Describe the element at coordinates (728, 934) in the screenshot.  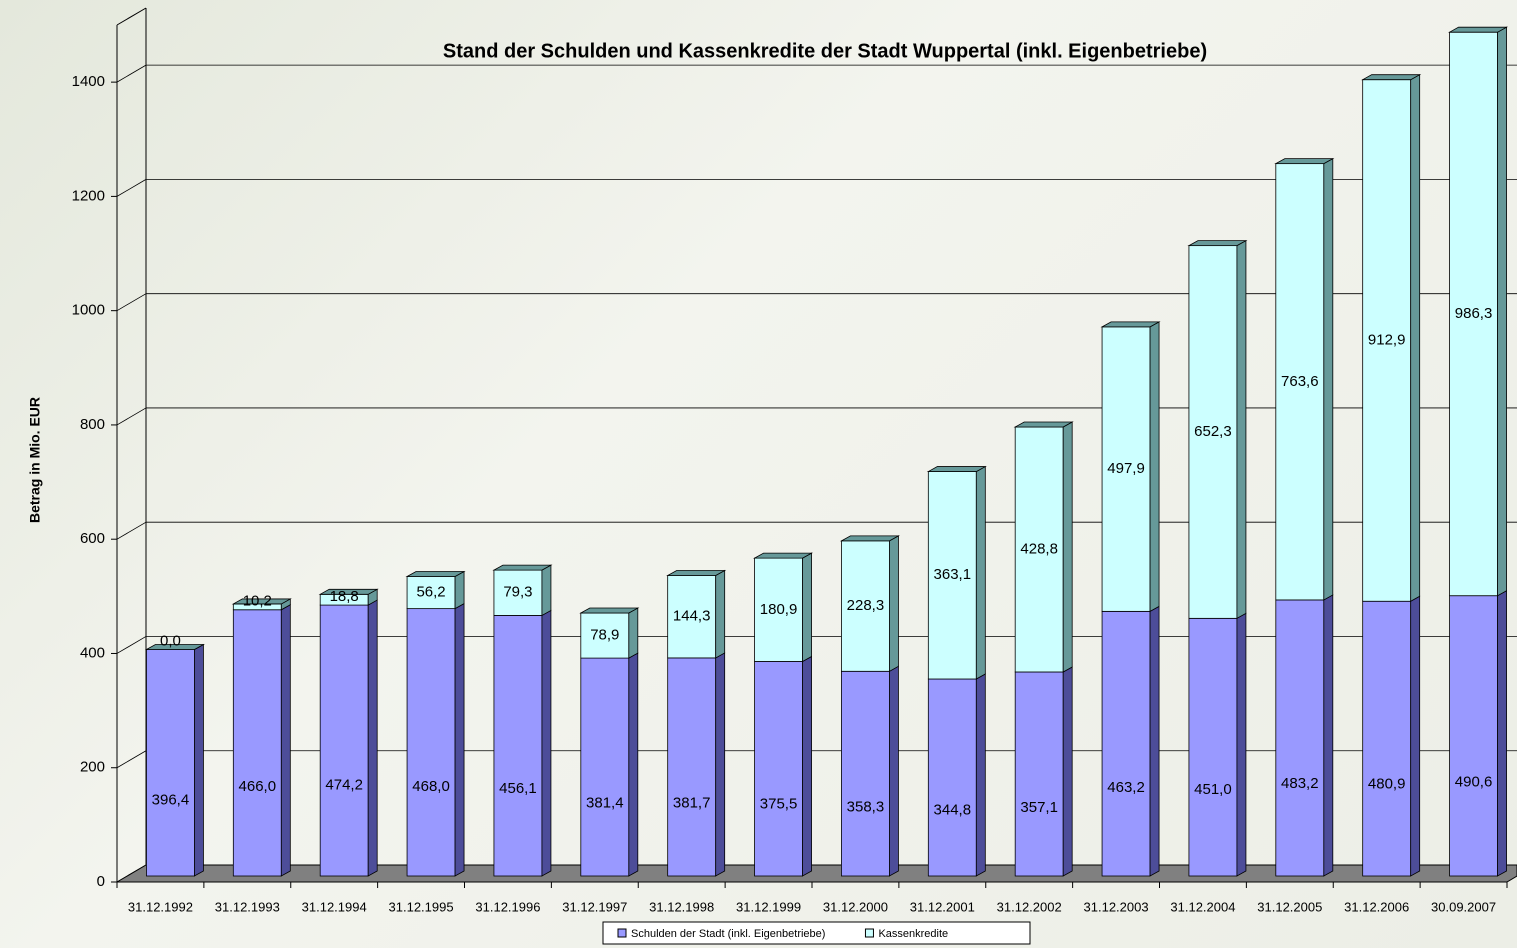
I see `legend-label: Schulden der Stadt (inkl. Eigenbetriebe)` at that location.